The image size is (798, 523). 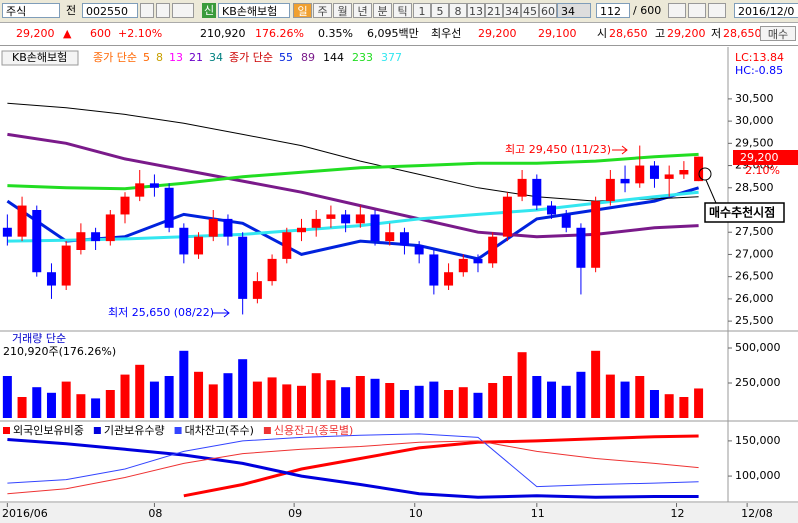 I want to click on y-tick-label: 500,000, so click(x=758, y=347).